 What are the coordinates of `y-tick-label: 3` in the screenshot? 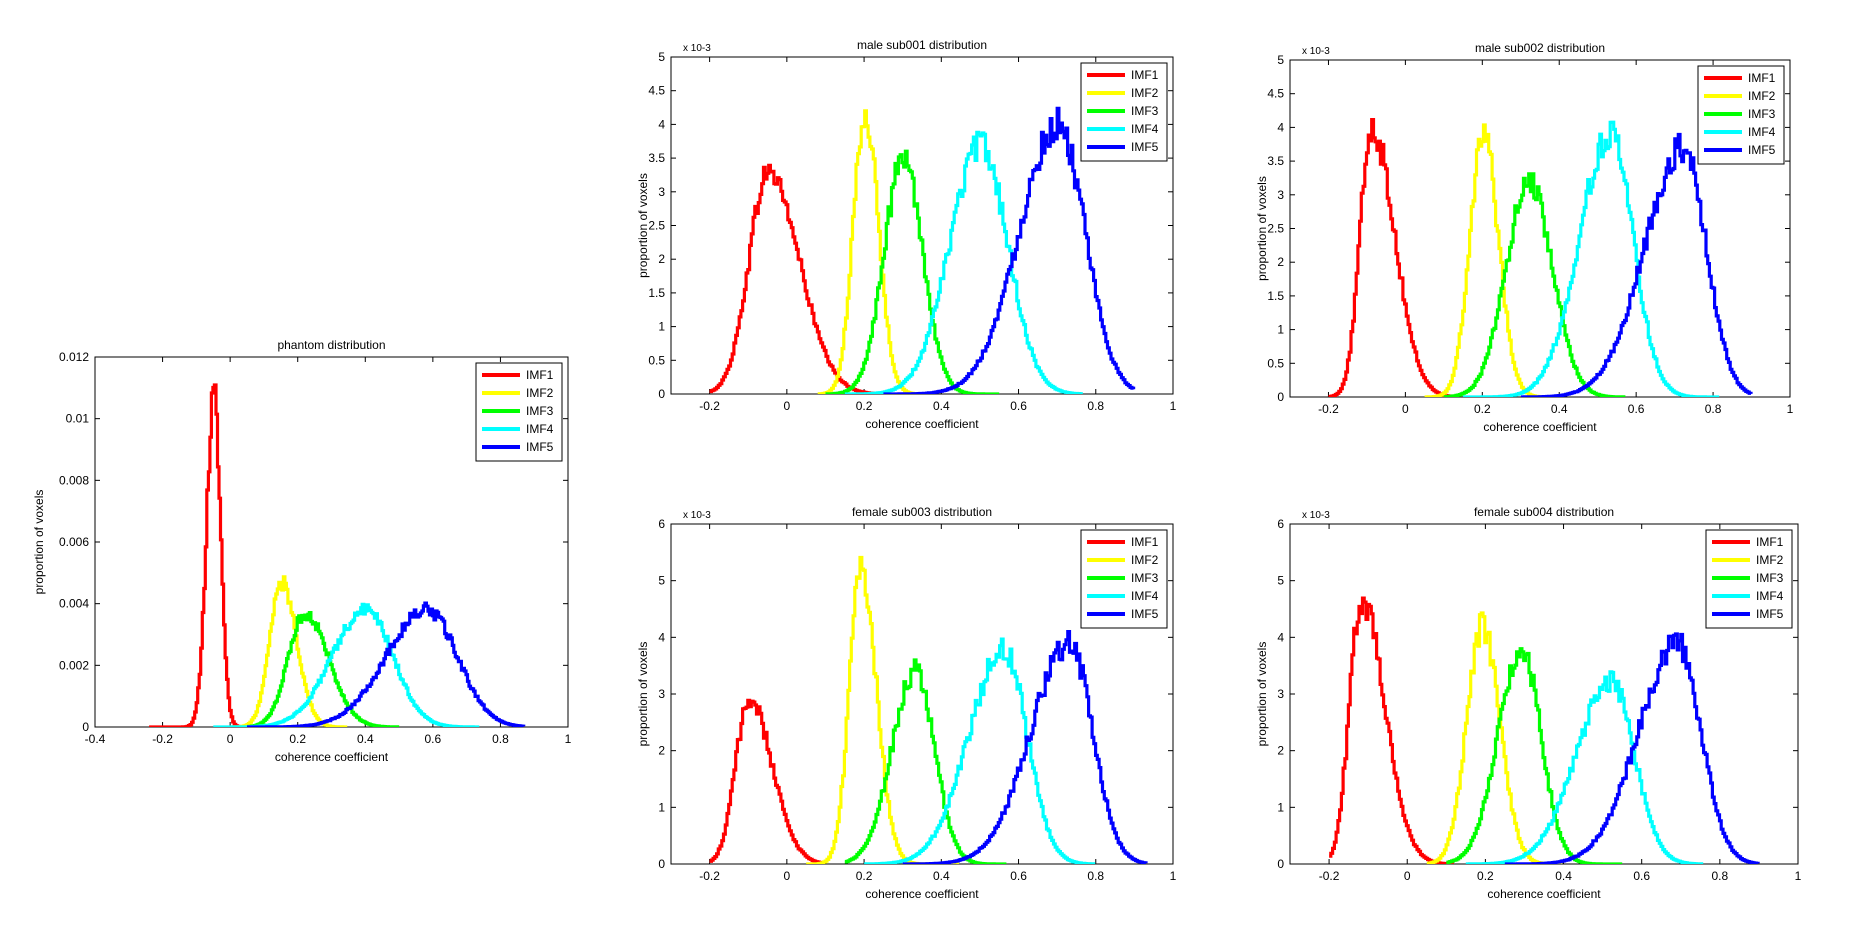 It's located at (661, 192).